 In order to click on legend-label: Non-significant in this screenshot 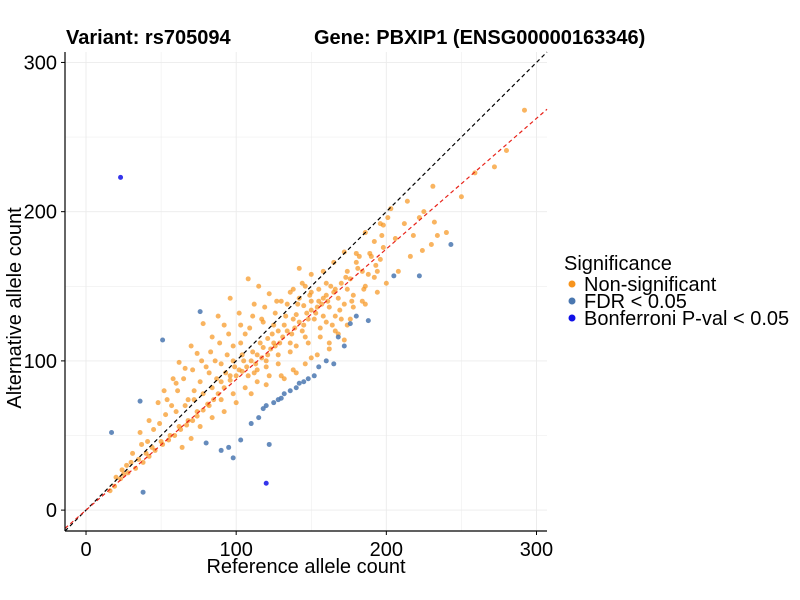, I will do `click(650, 285)`.